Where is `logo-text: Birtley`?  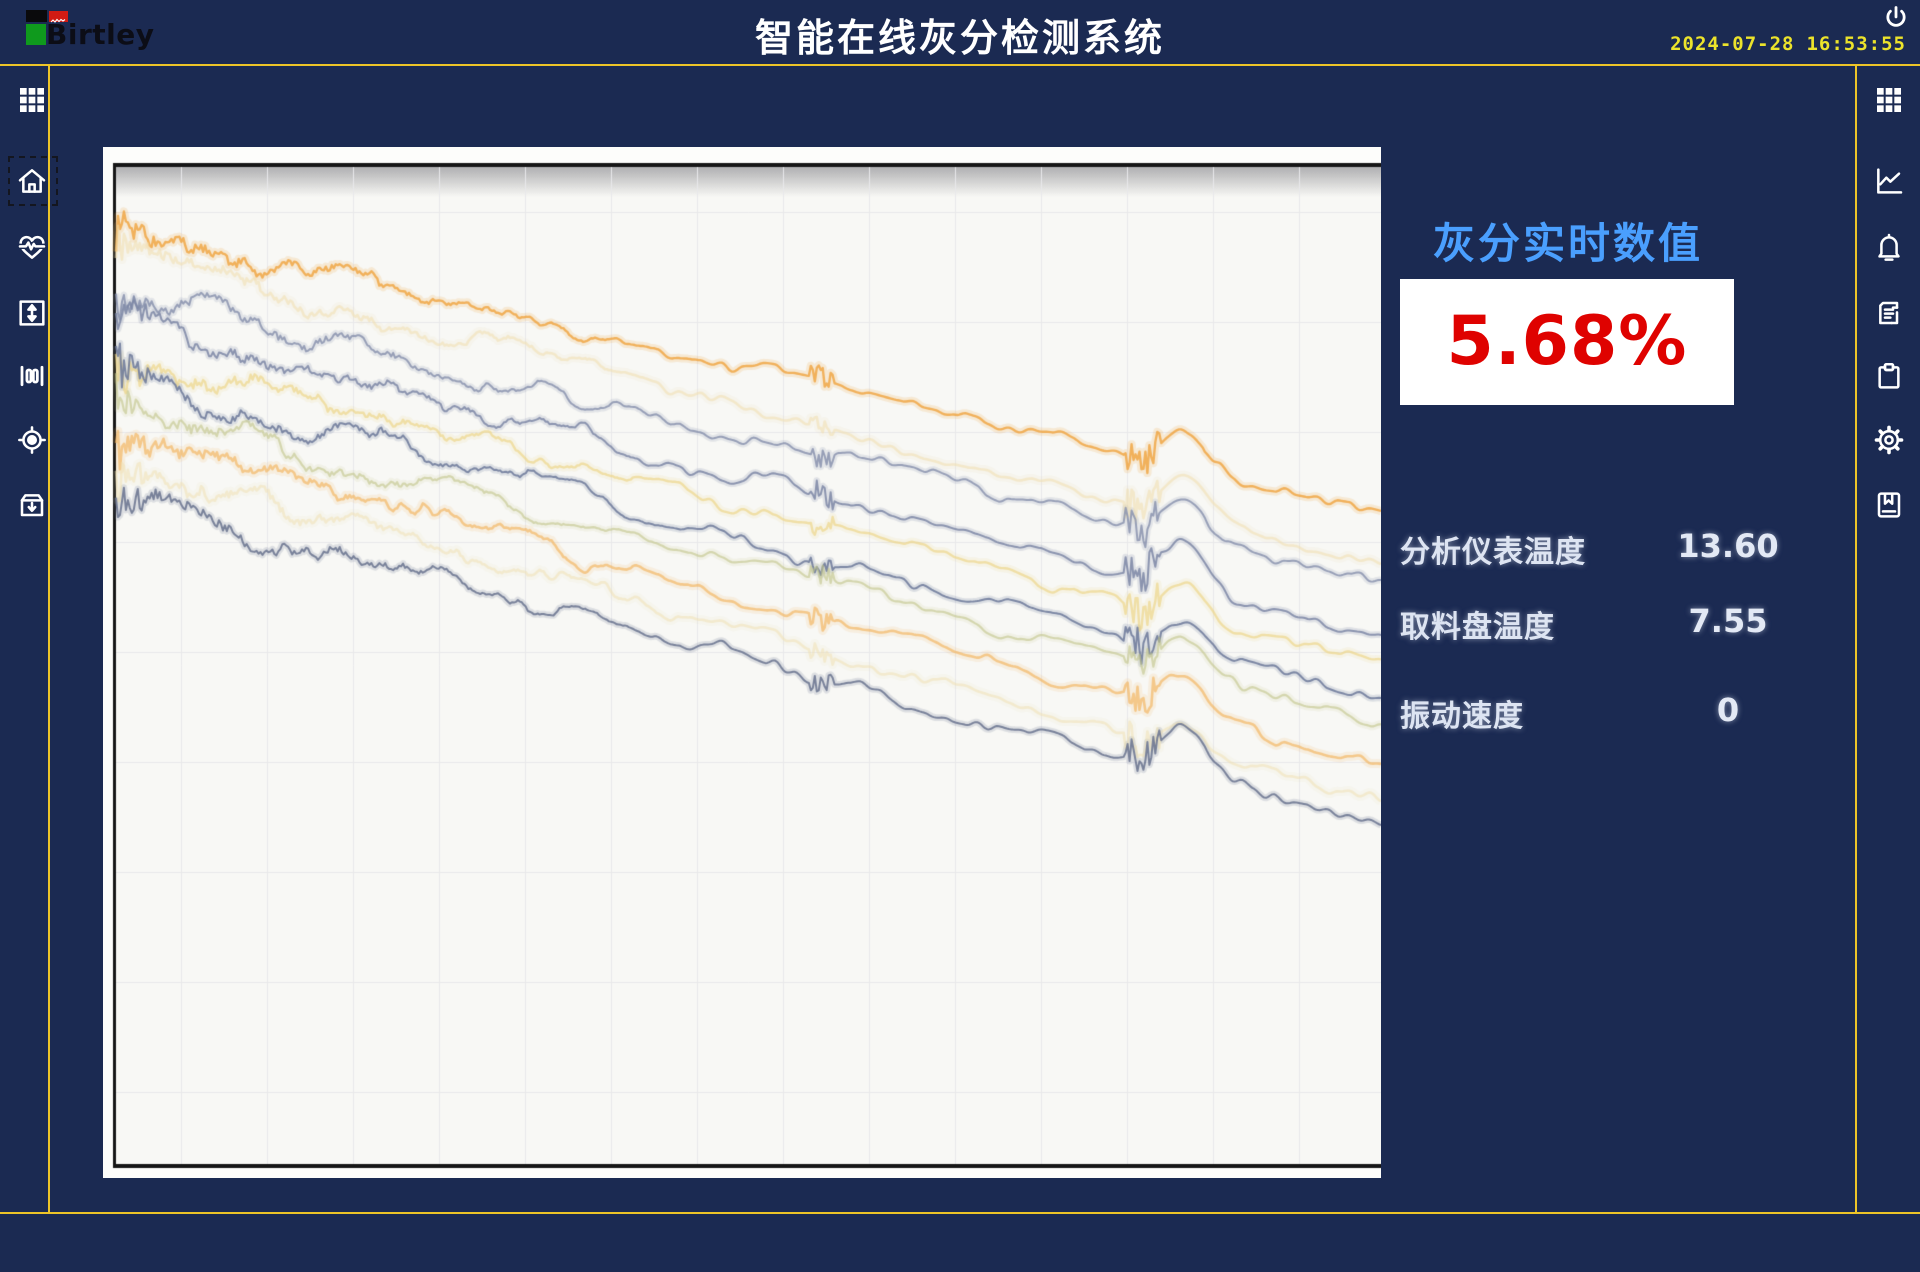 logo-text: Birtley is located at coordinates (100, 34).